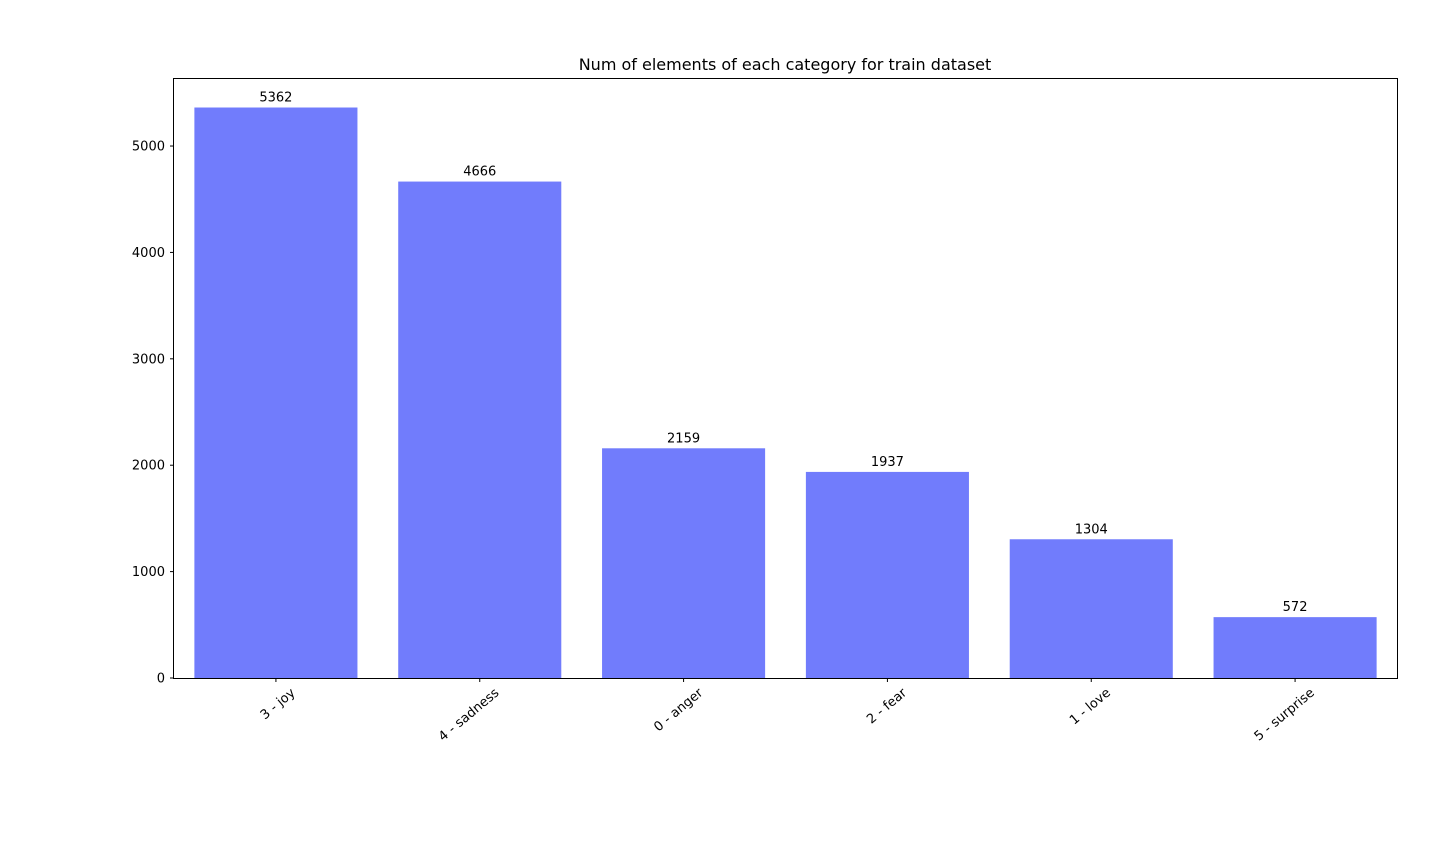 This screenshot has height=864, width=1440. Describe the element at coordinates (148, 572) in the screenshot. I see `y-tick-label: 1000` at that location.